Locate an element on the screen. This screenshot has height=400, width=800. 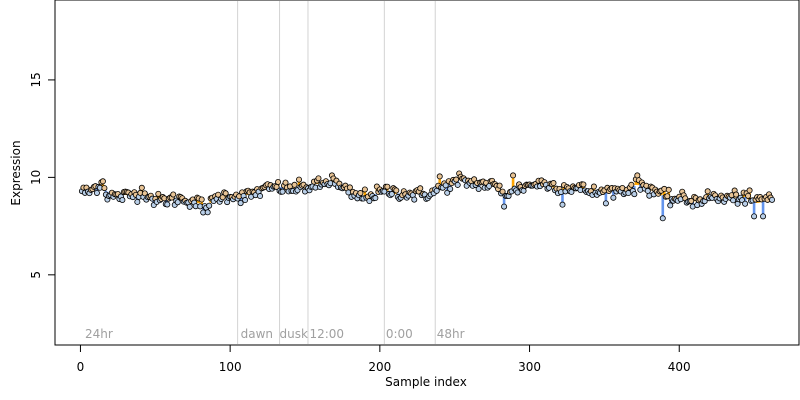
x-tick-label: 400 is located at coordinates (679, 367).